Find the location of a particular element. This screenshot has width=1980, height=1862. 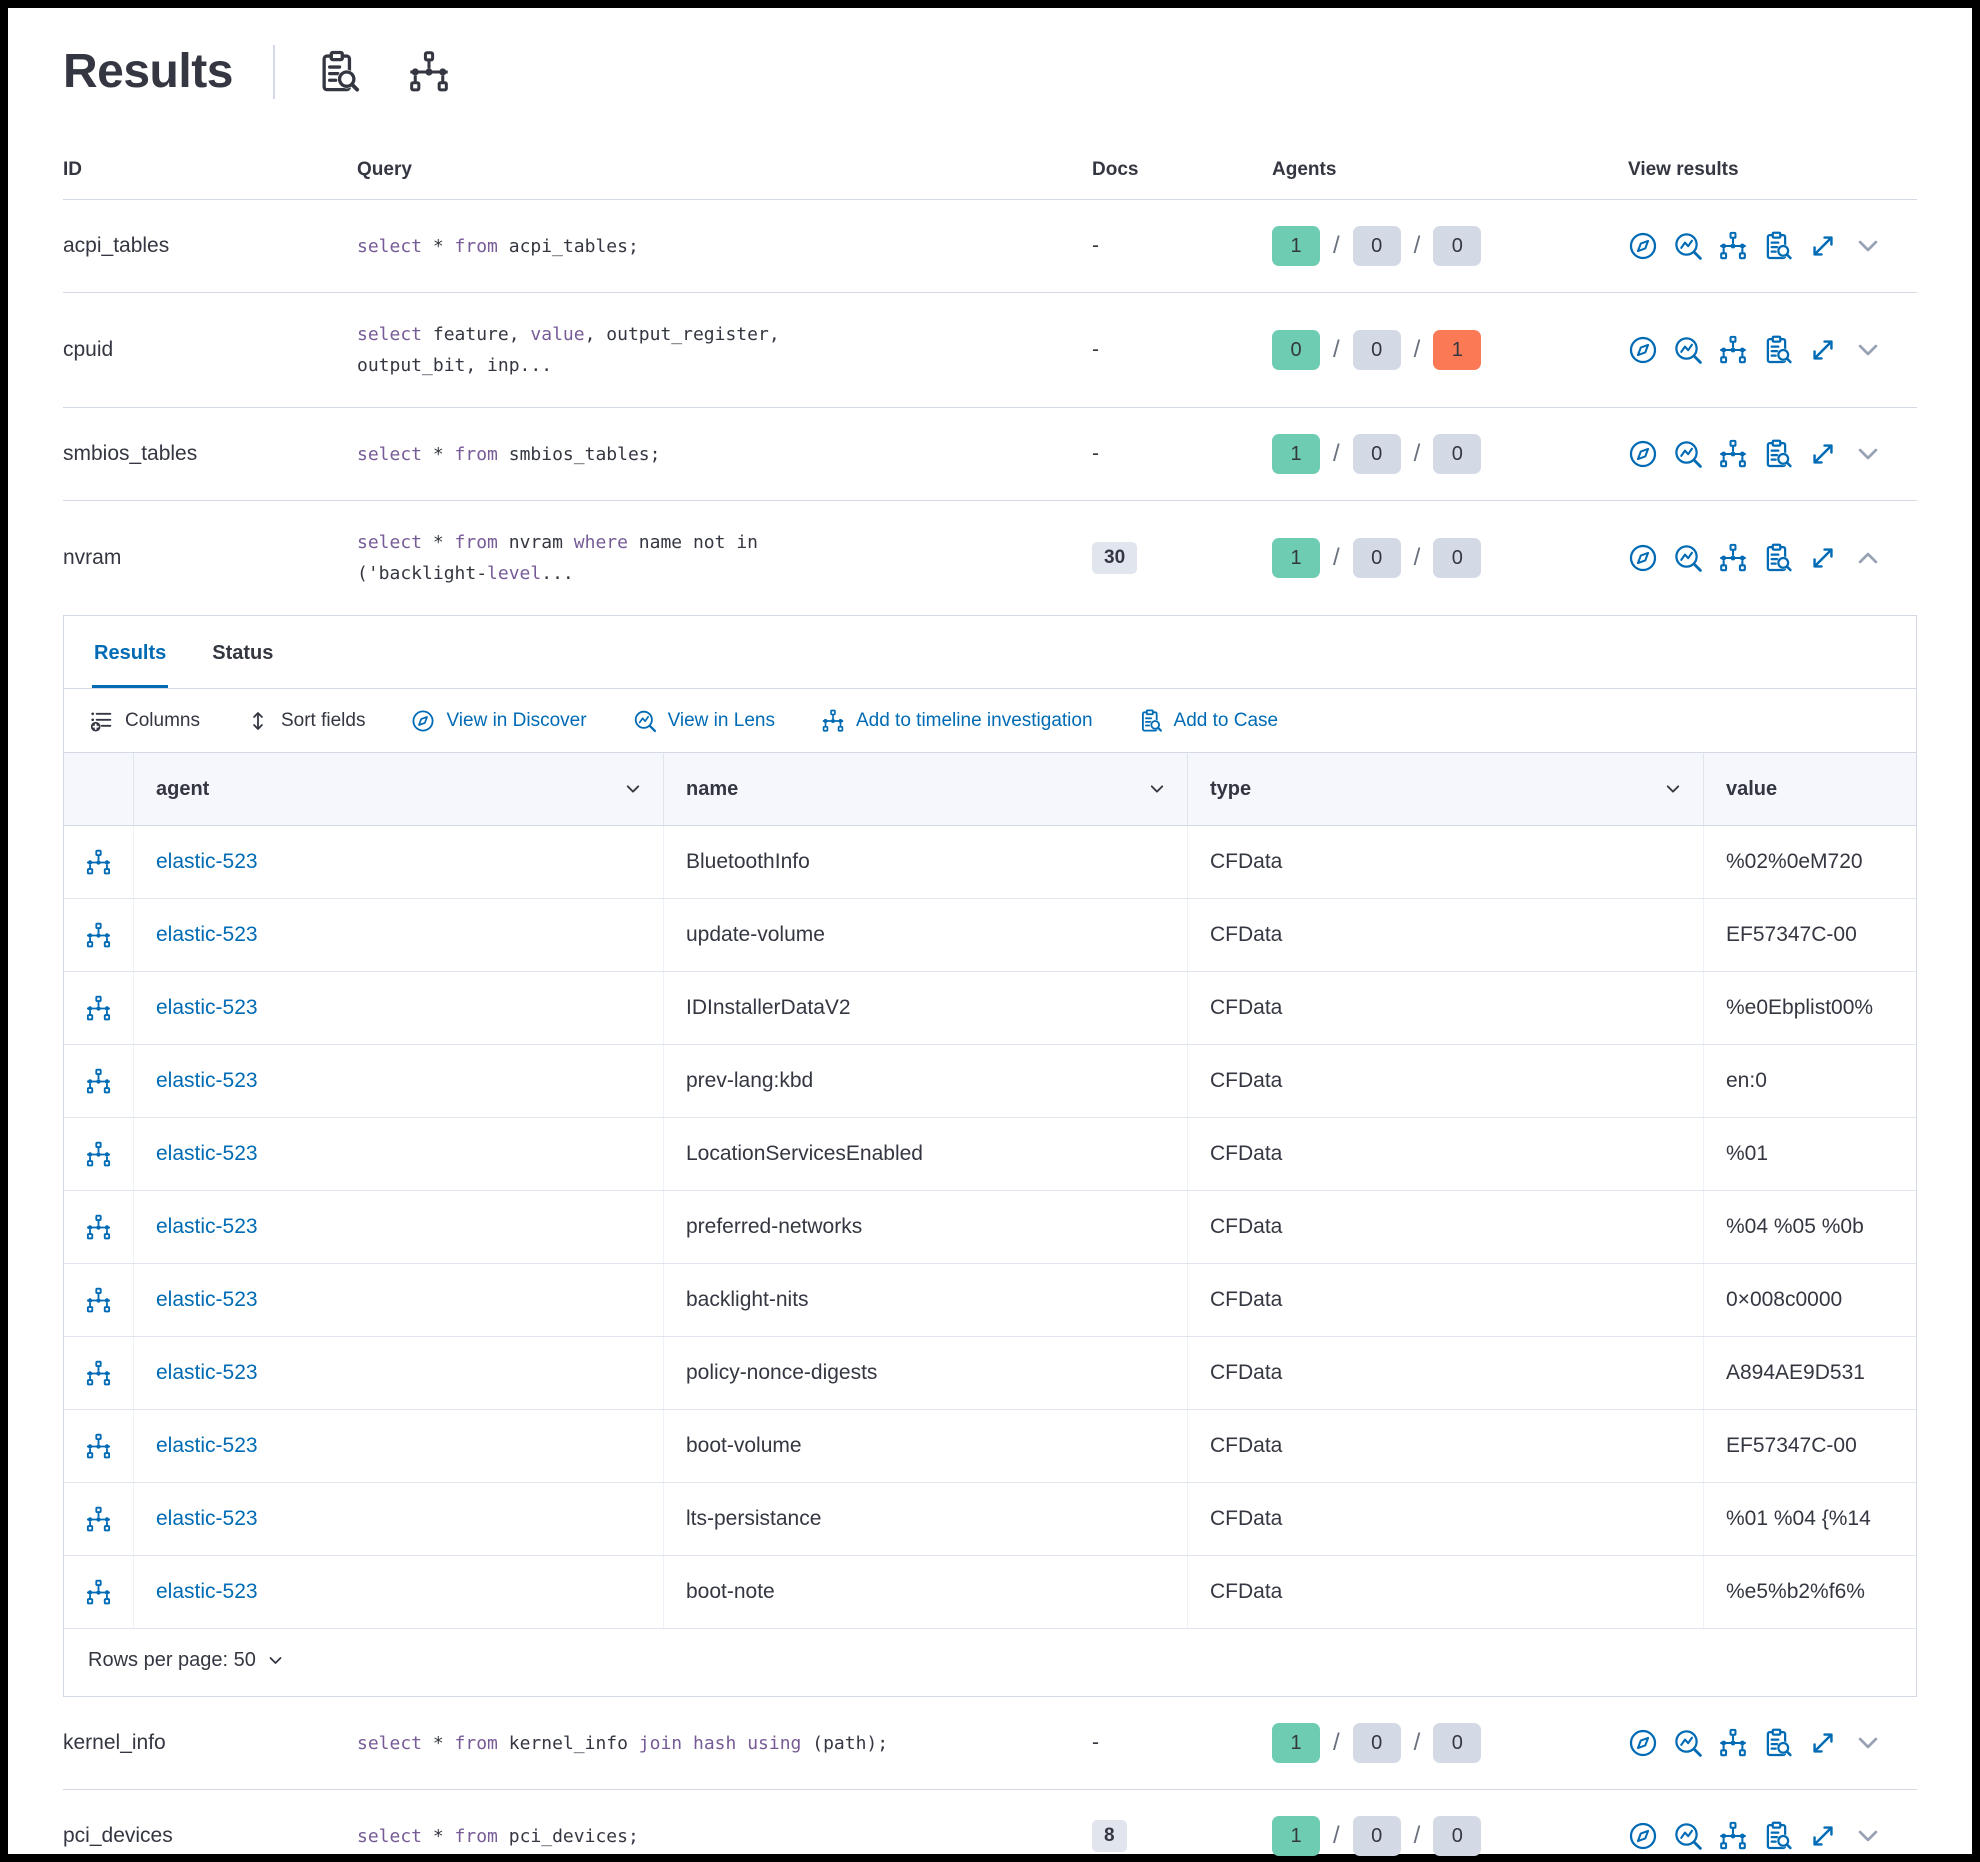

expand-icon is located at coordinates (1823, 558).